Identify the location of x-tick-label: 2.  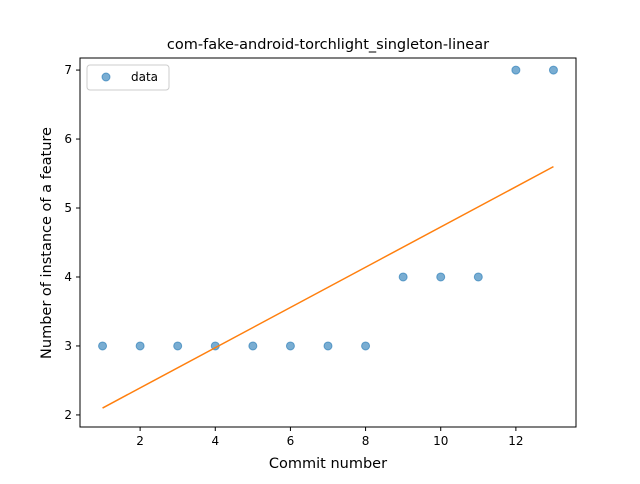
(140, 441).